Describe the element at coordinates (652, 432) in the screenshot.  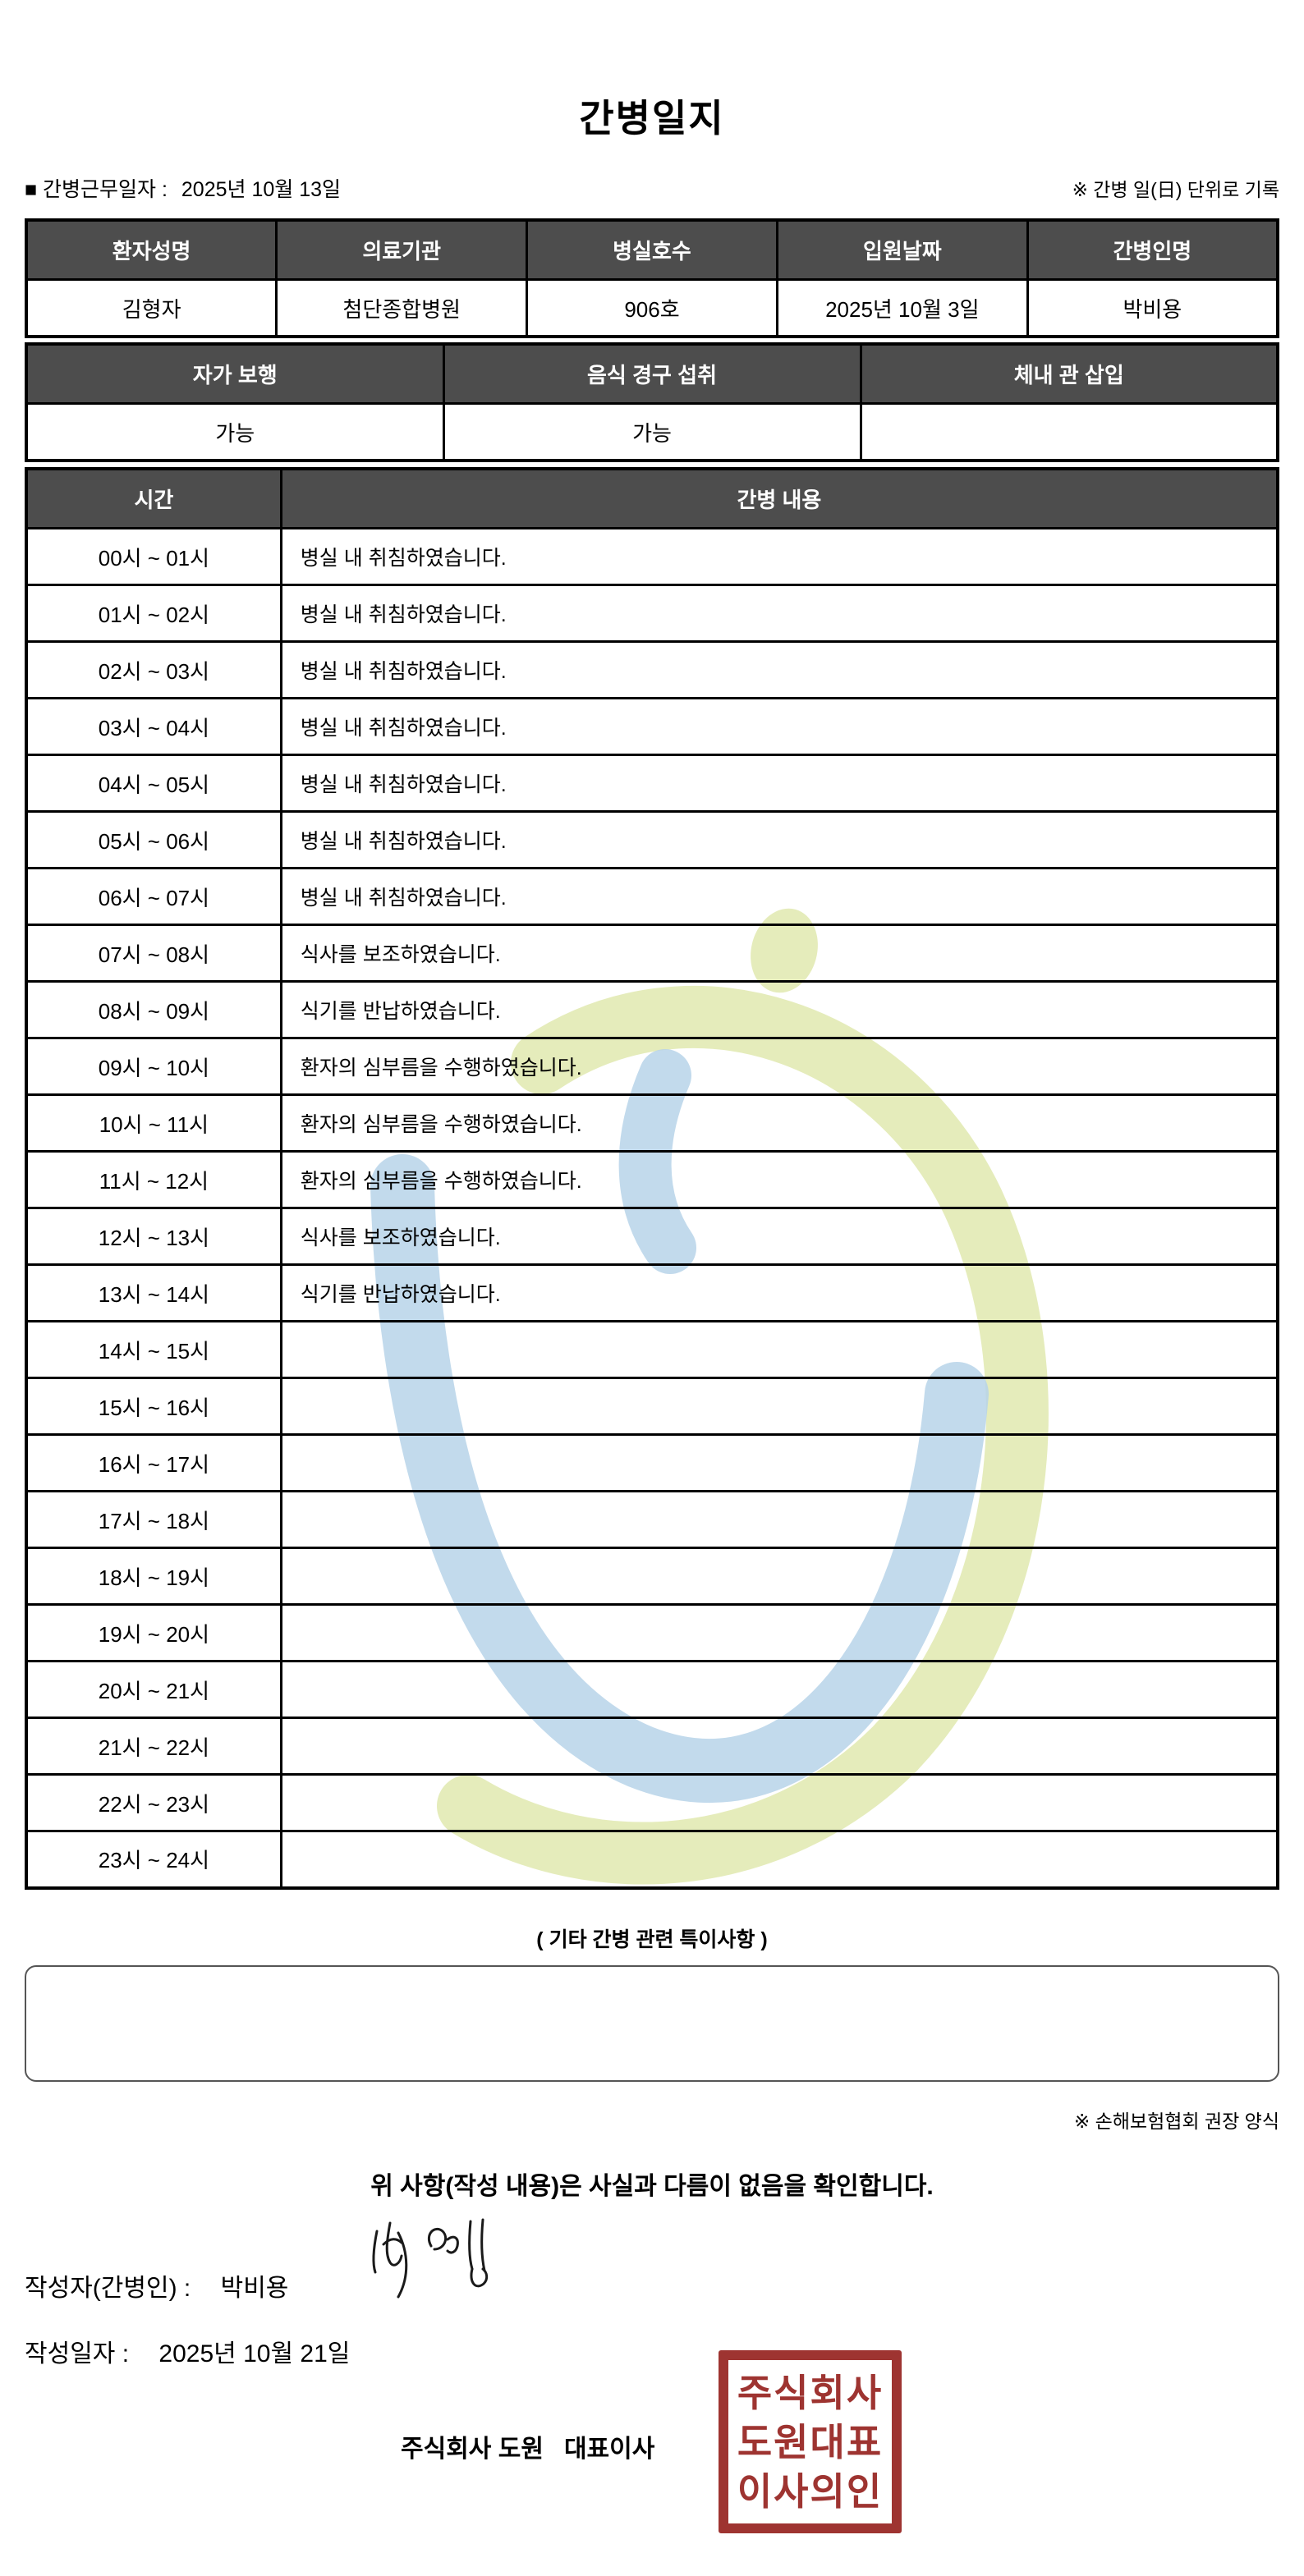
I see `status-value-row: 가능 가능` at that location.